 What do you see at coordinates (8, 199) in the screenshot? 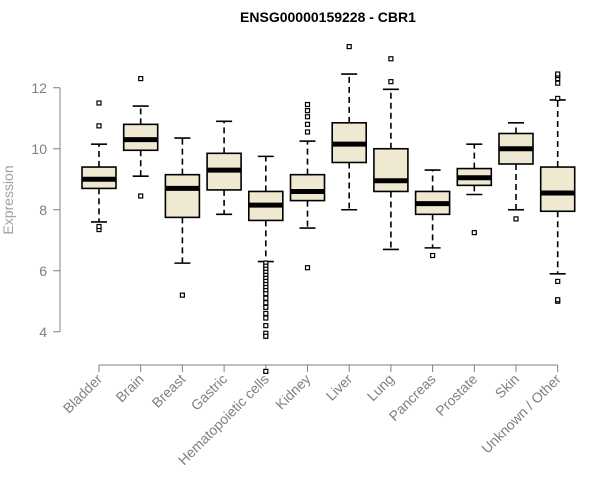
I see `y-axis-label: Expression` at bounding box center [8, 199].